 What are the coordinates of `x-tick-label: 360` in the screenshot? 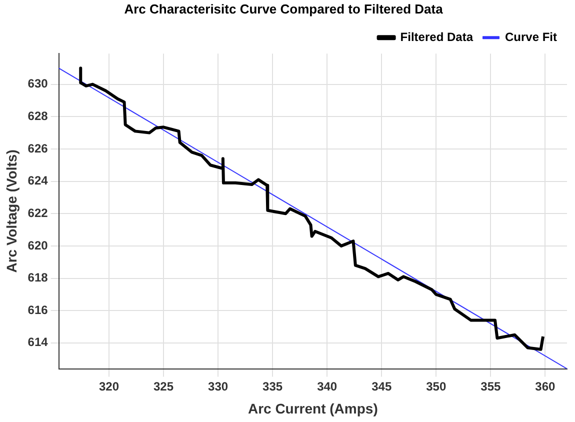 It's located at (545, 386).